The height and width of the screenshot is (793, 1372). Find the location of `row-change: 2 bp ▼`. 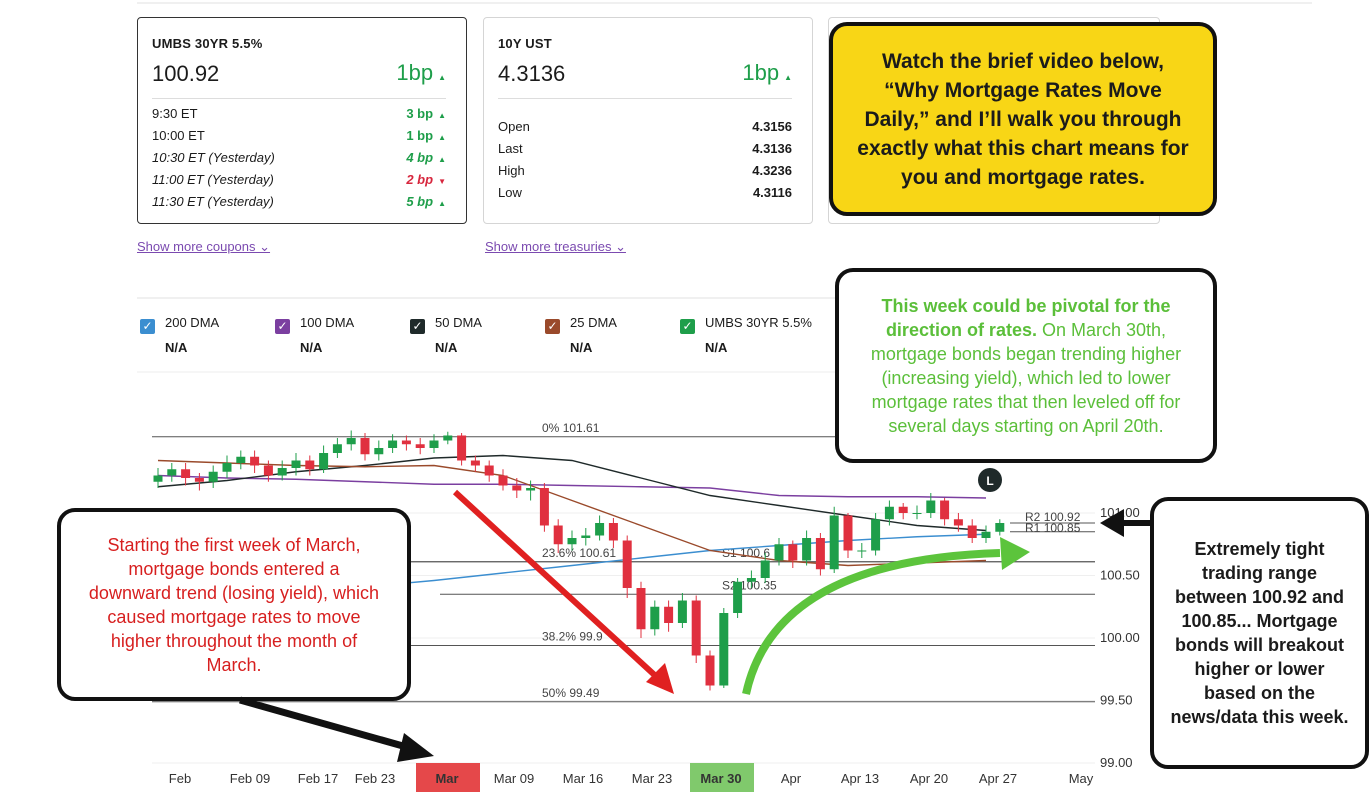

row-change: 2 bp ▼ is located at coordinates (426, 179).